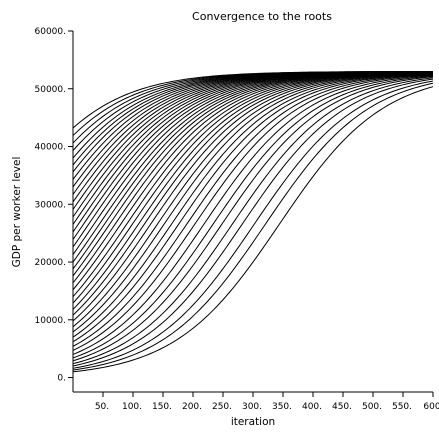 This screenshot has width=439, height=432. What do you see at coordinates (51, 263) in the screenshot?
I see `y-tick-label: 20000.` at bounding box center [51, 263].